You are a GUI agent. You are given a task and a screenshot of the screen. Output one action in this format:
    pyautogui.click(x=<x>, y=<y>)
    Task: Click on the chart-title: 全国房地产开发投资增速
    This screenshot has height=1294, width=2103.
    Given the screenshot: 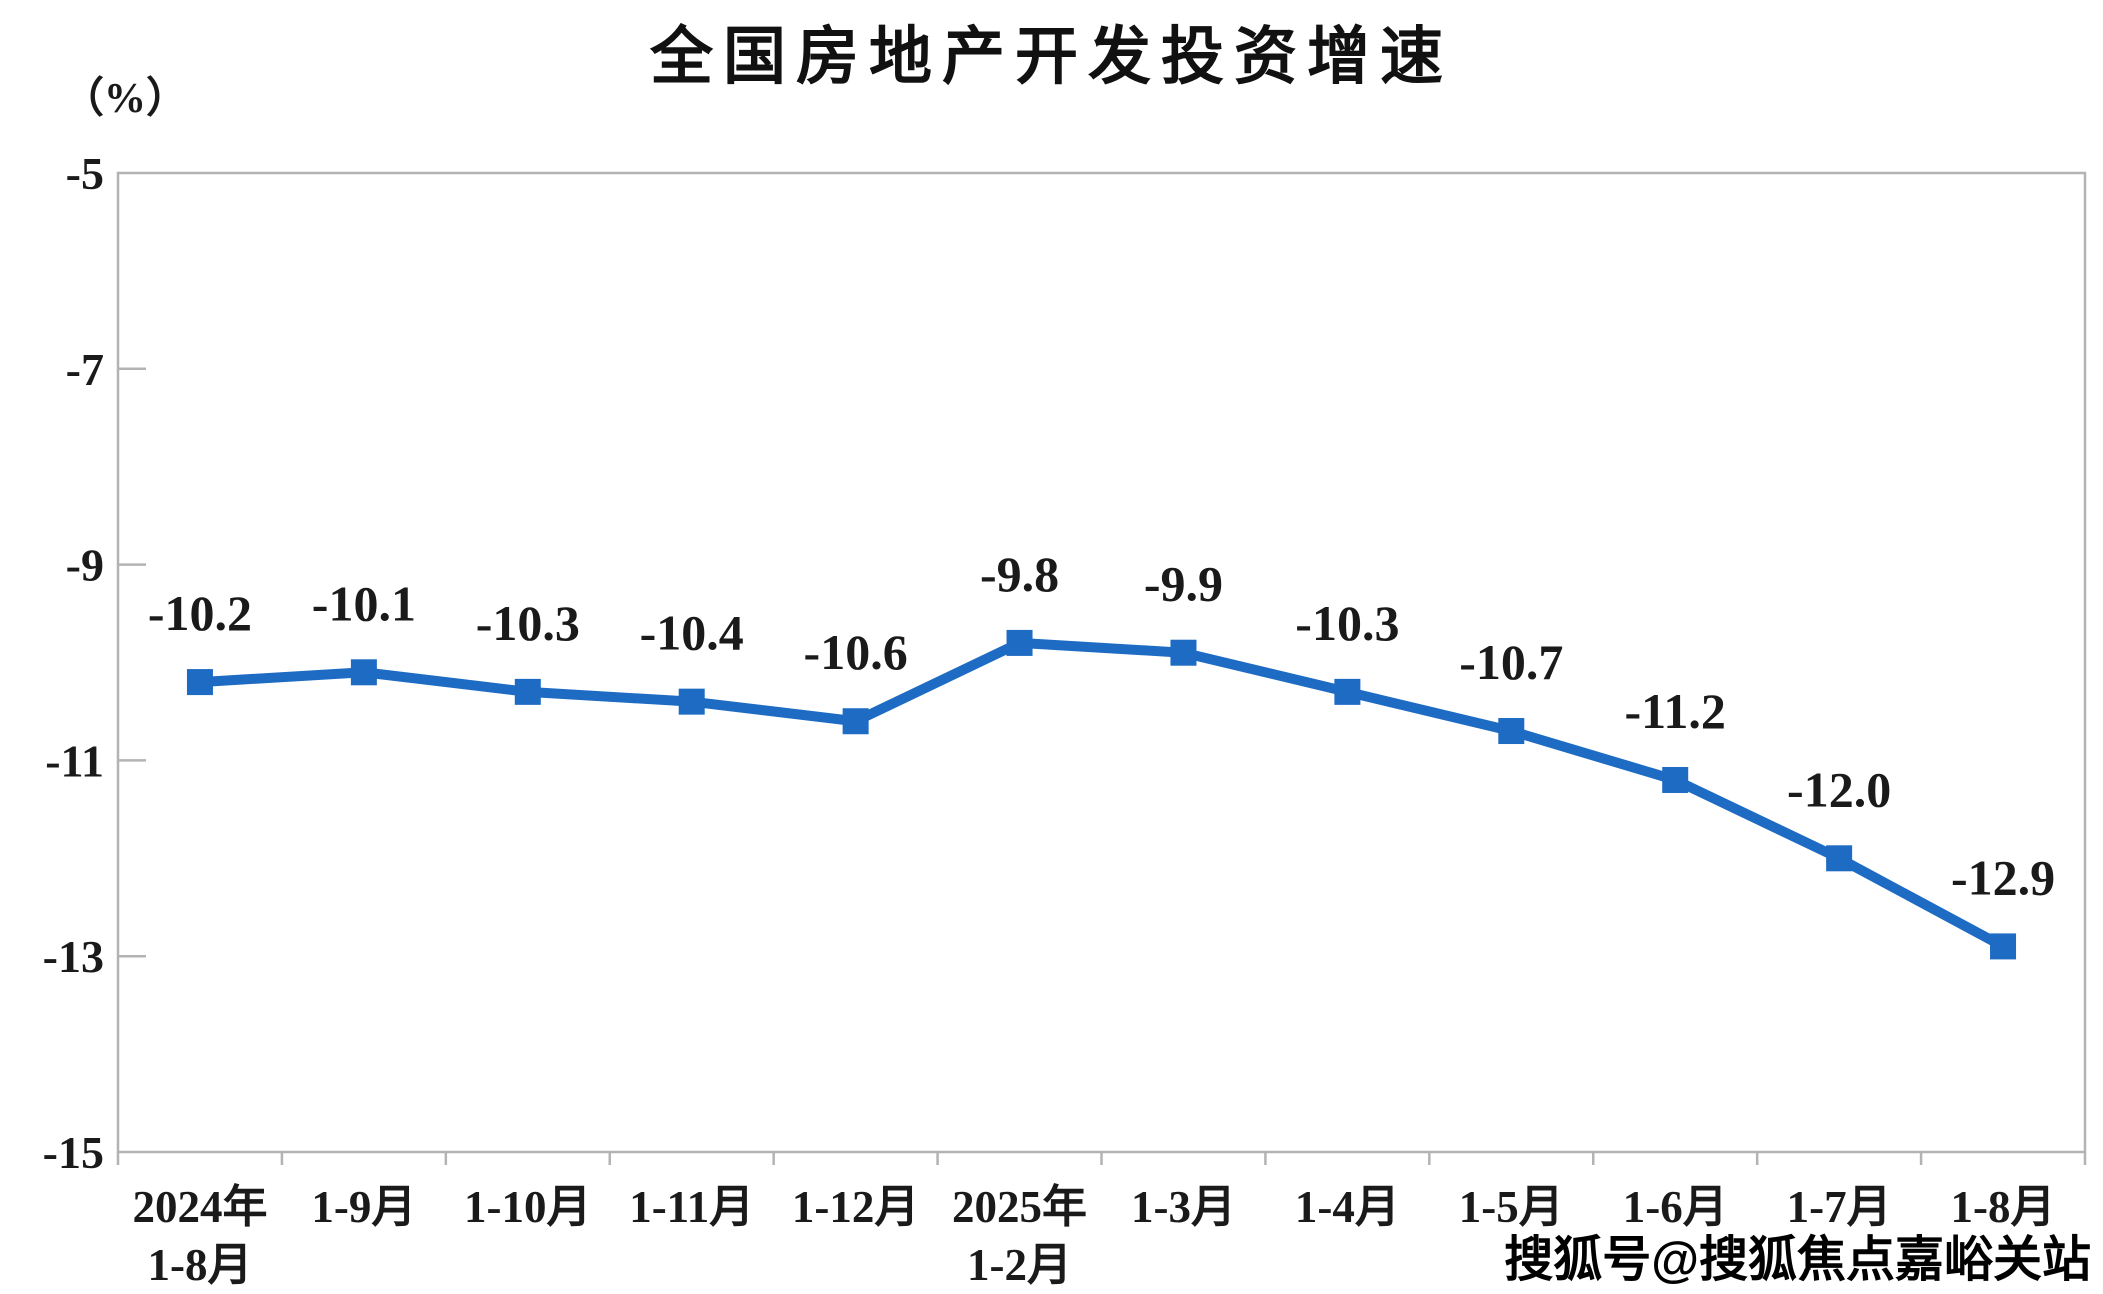 What is the action you would take?
    pyautogui.click(x=1051, y=57)
    